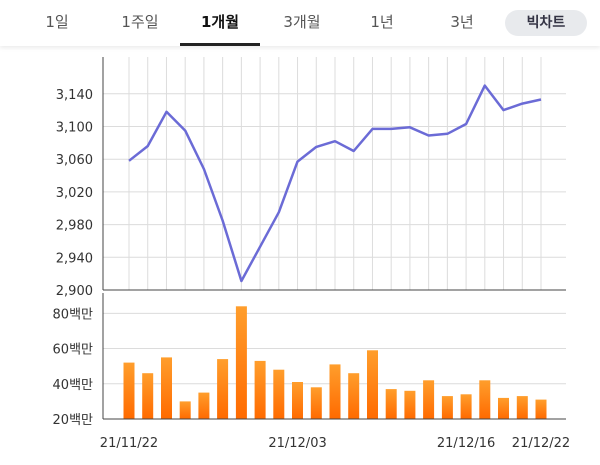  I want to click on price-y-tick: 3,140, so click(74, 95).